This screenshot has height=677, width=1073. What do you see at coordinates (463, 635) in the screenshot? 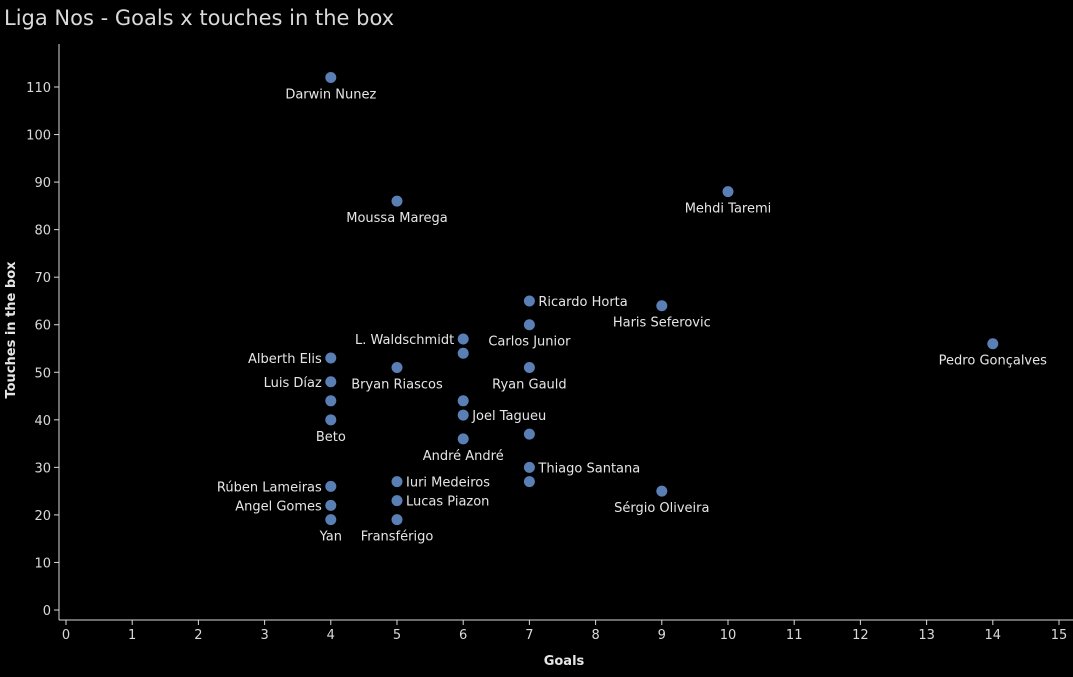
I see `x-tick-label: 6` at bounding box center [463, 635].